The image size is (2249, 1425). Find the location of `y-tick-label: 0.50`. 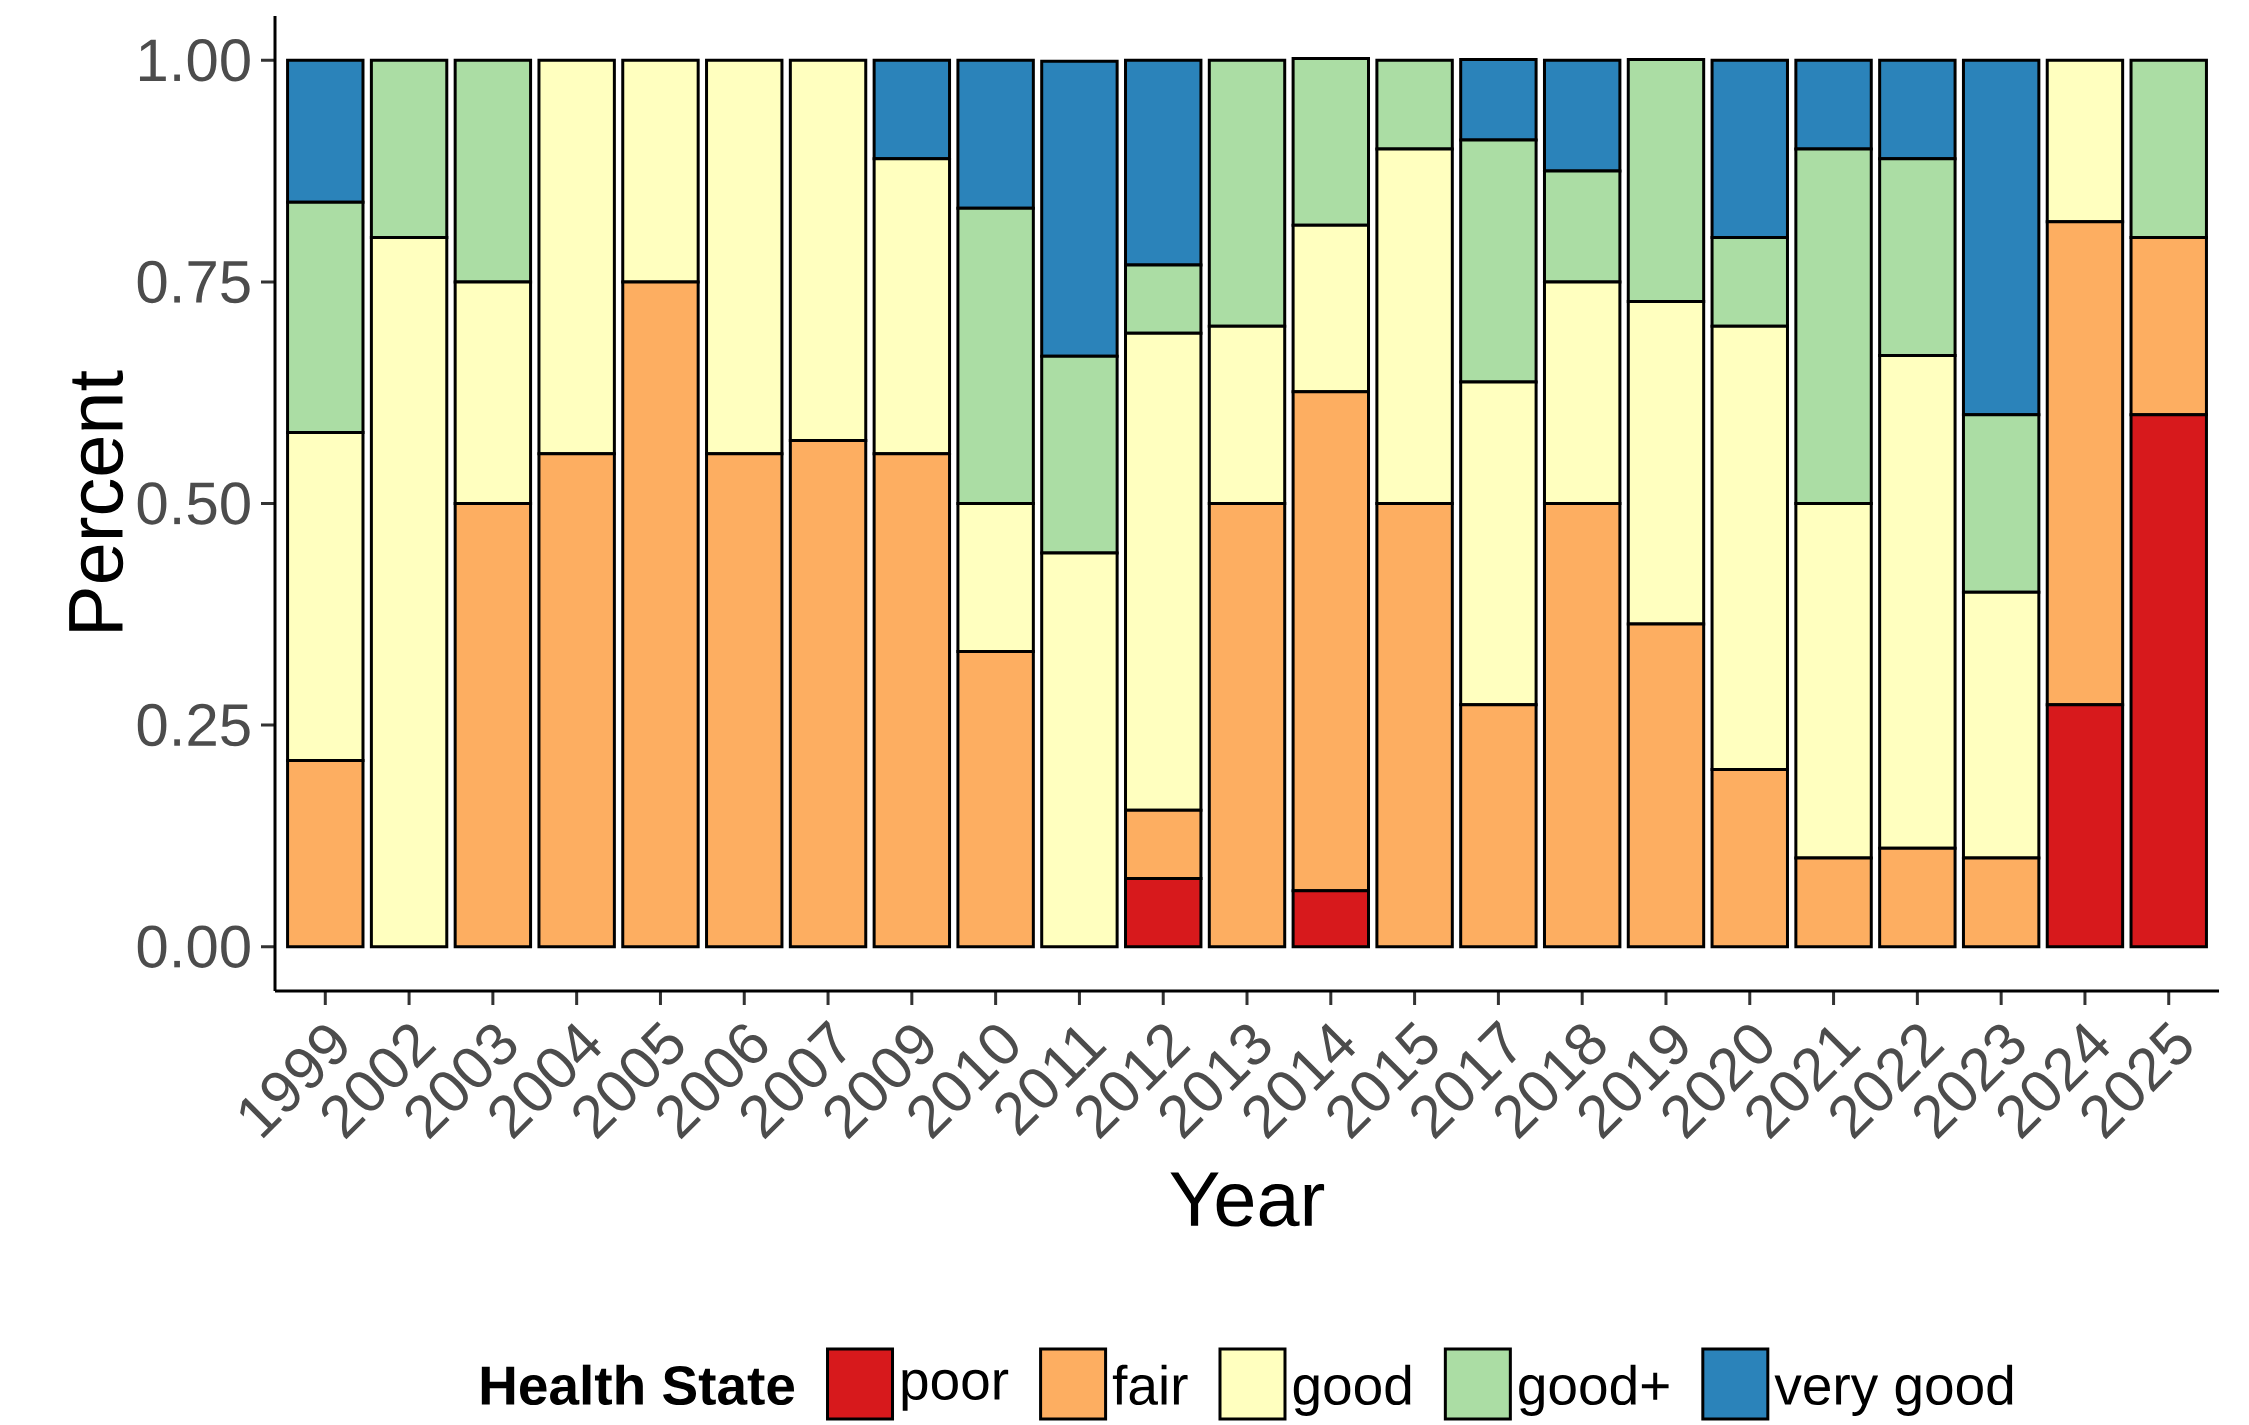

y-tick-label: 0.50 is located at coordinates (193, 503).